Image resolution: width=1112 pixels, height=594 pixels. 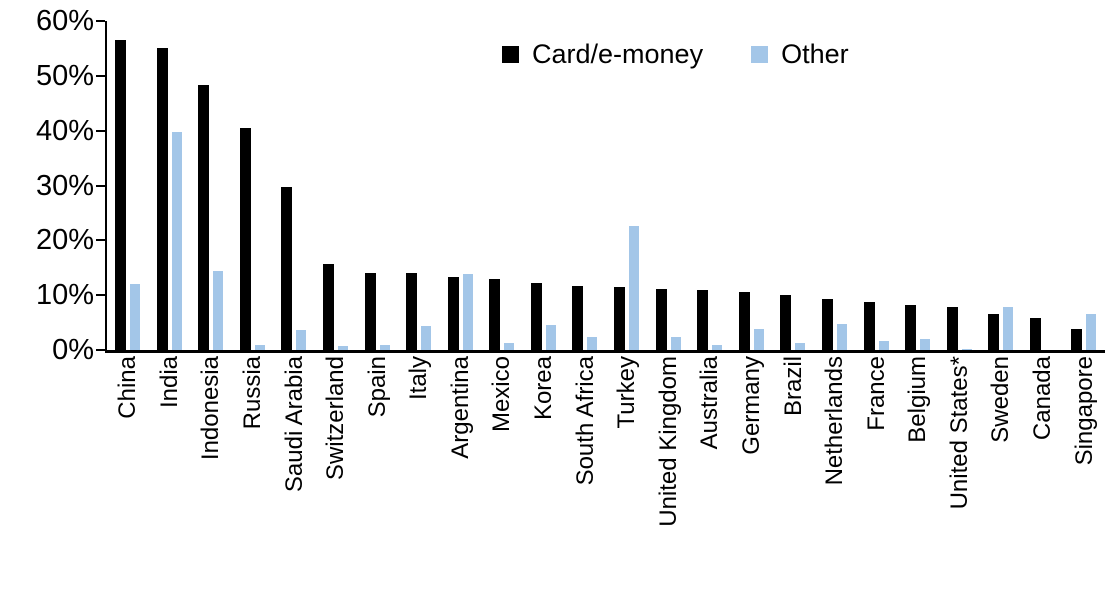 What do you see at coordinates (510, 54) in the screenshot?
I see `card-e-money-swatch-icon` at bounding box center [510, 54].